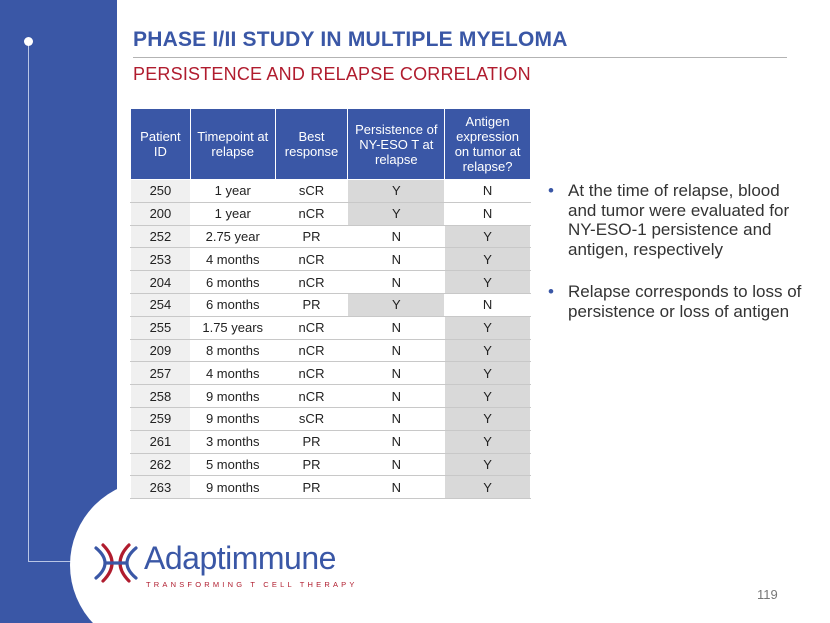  Describe the element at coordinates (160, 214) in the screenshot. I see `table-cell: 200` at that location.